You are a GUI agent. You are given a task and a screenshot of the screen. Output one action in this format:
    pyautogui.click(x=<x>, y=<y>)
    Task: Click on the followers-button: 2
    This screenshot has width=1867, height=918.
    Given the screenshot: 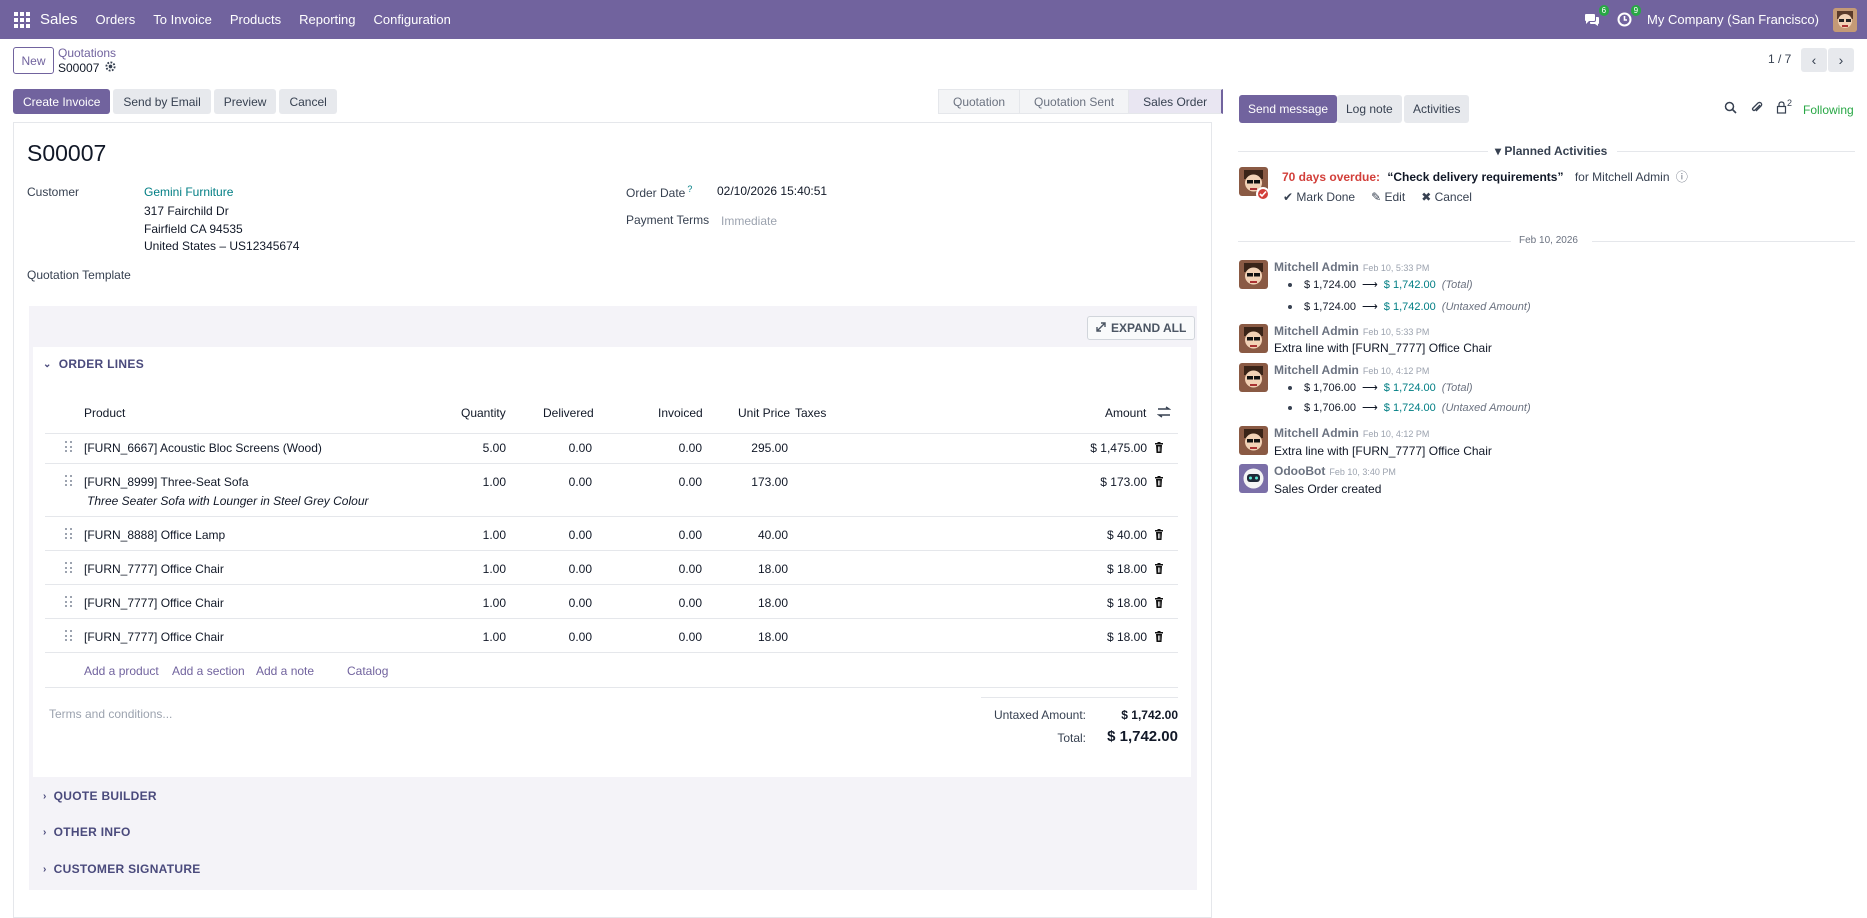 What is the action you would take?
    pyautogui.click(x=1784, y=107)
    